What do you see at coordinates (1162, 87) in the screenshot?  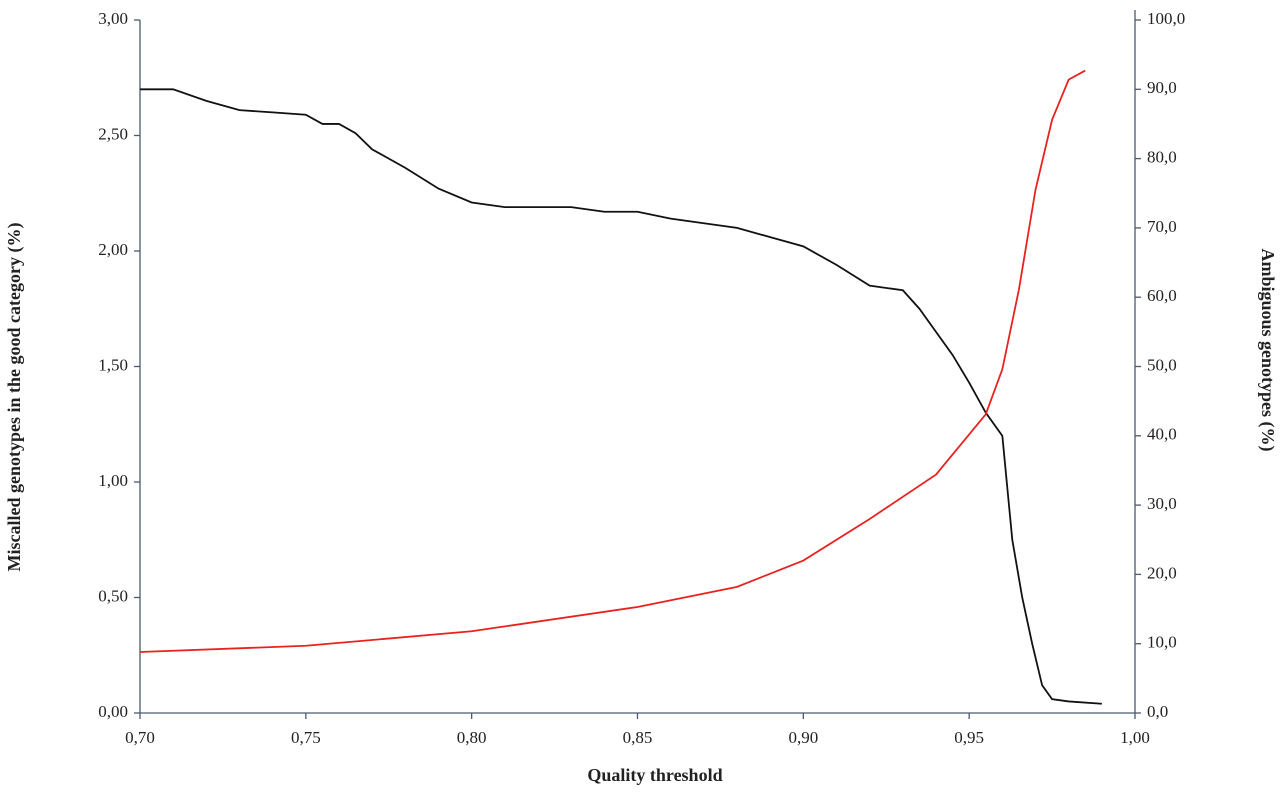 I see `y2-tick-label: 90,0` at bounding box center [1162, 87].